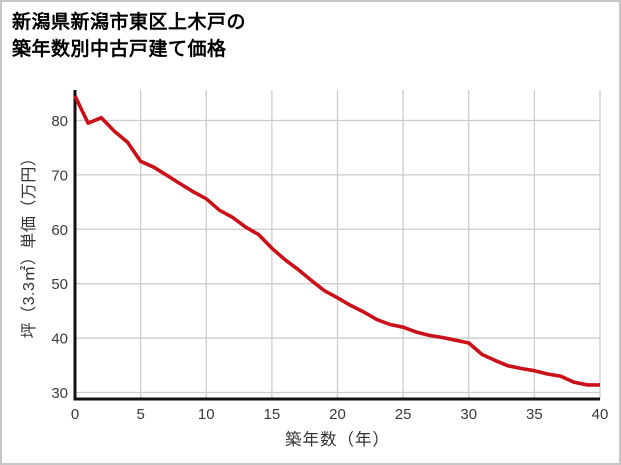 This screenshot has height=465, width=621. Describe the element at coordinates (337, 414) in the screenshot. I see `x-tick-label: 20` at that location.